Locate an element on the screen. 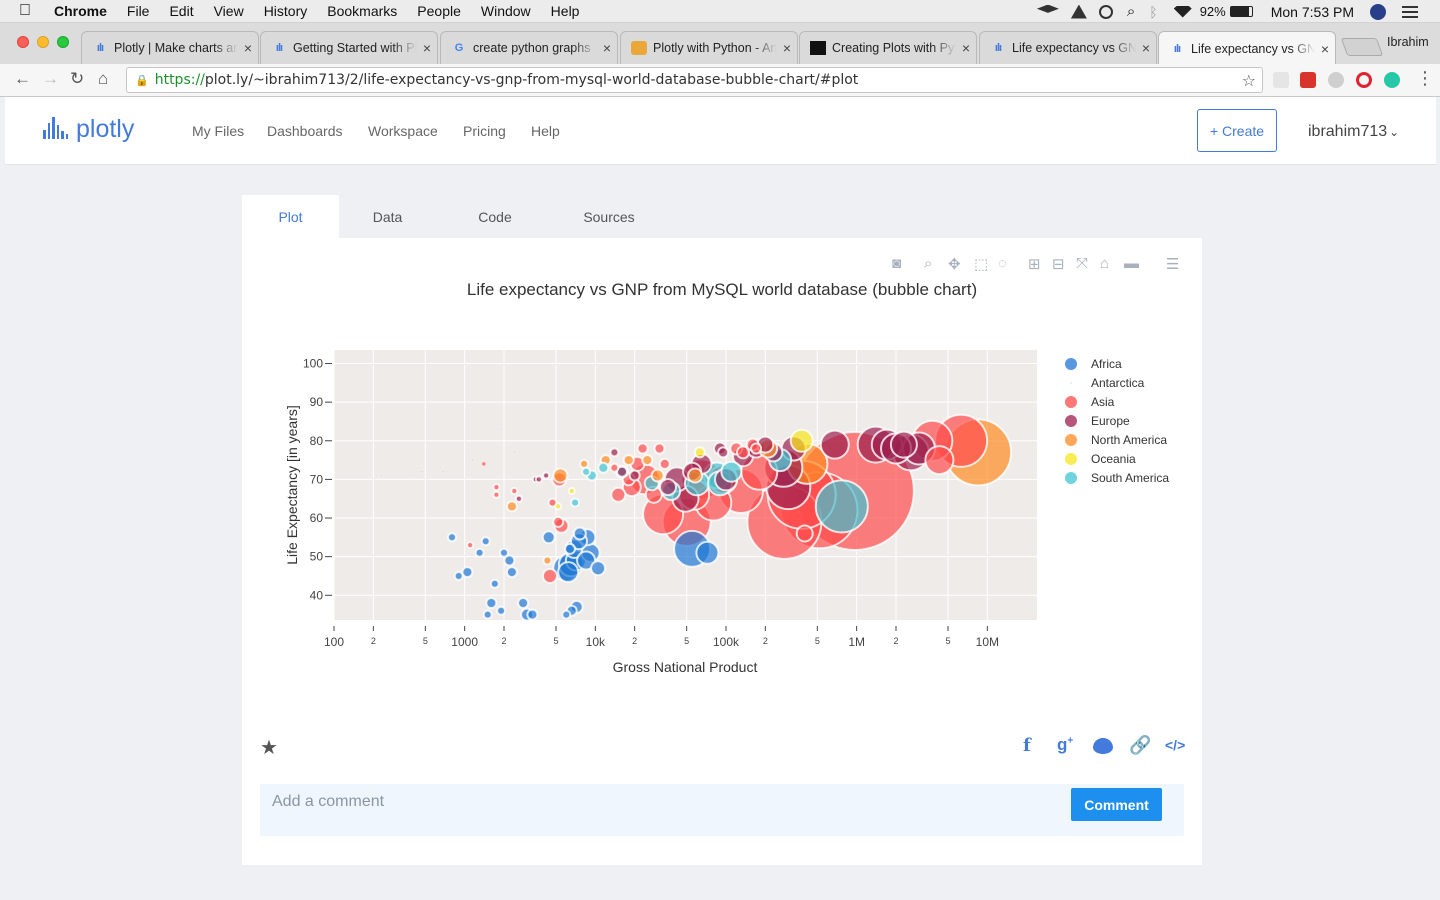 The width and height of the screenshot is (1440, 900). nav-my-files: My Files is located at coordinates (218, 131).